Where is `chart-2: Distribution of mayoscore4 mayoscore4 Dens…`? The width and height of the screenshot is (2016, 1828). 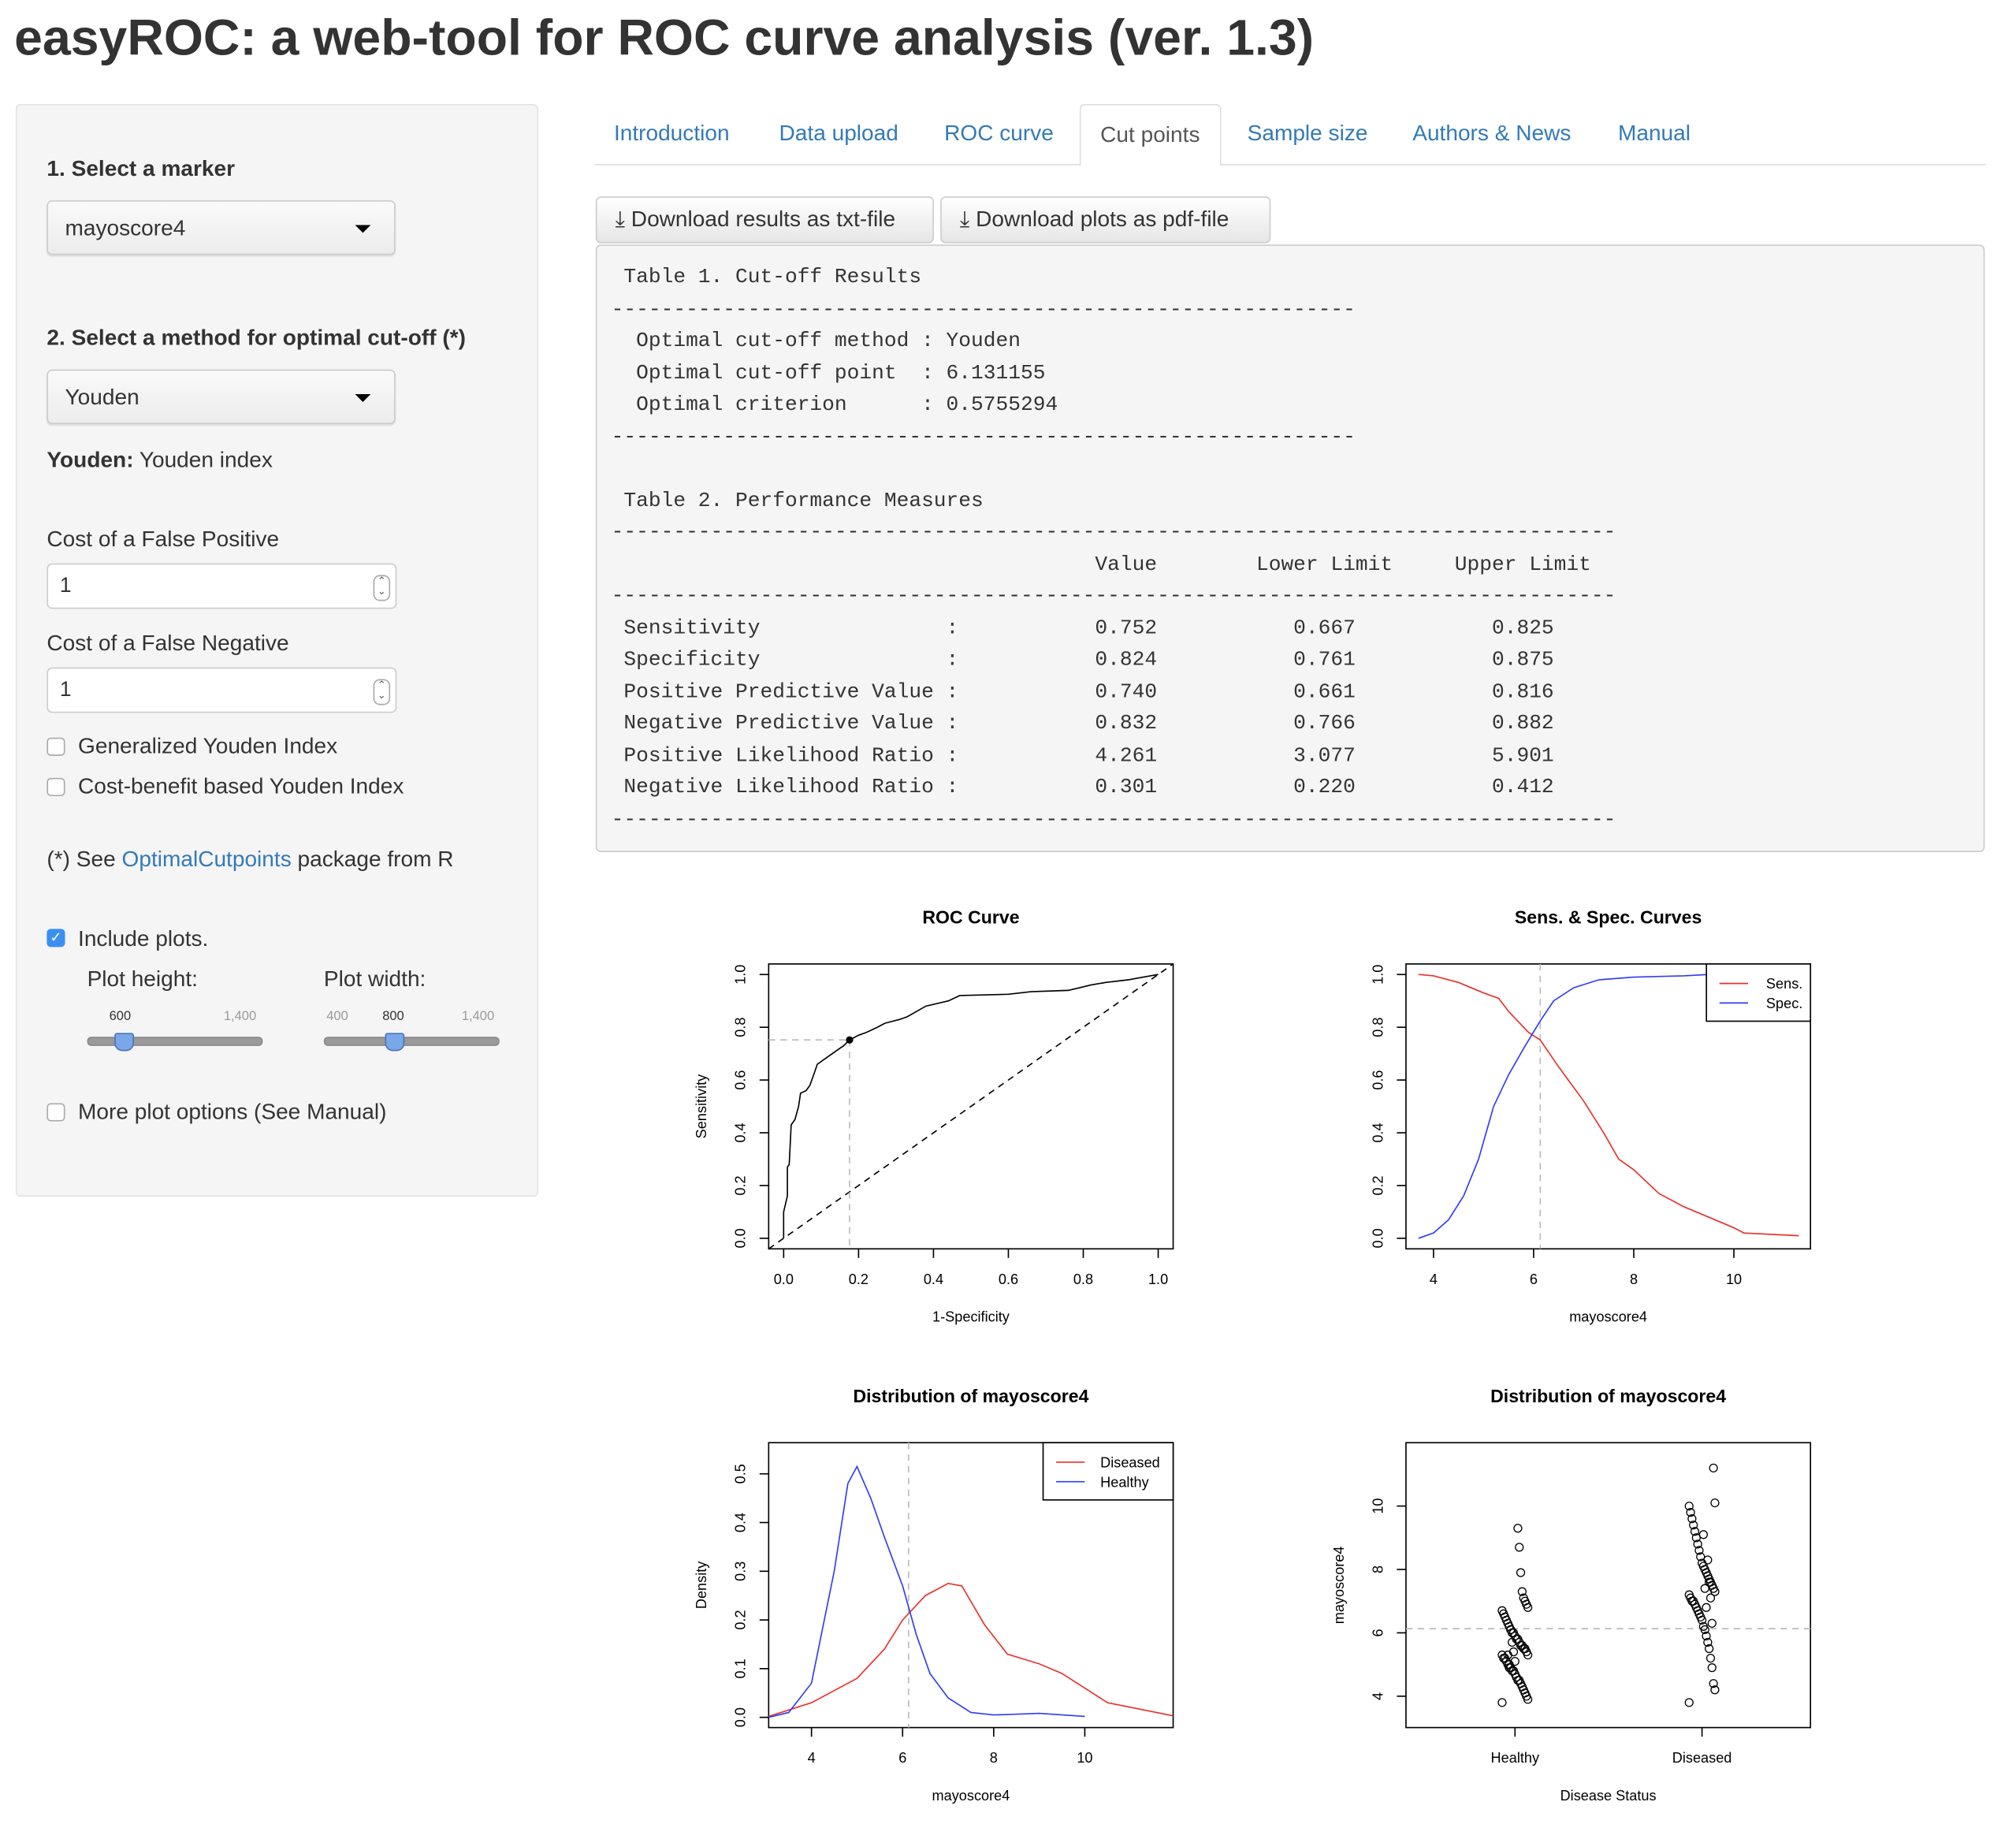 chart-2: Distribution of mayoscore4 mayoscore4 Dens… is located at coordinates (934, 1595).